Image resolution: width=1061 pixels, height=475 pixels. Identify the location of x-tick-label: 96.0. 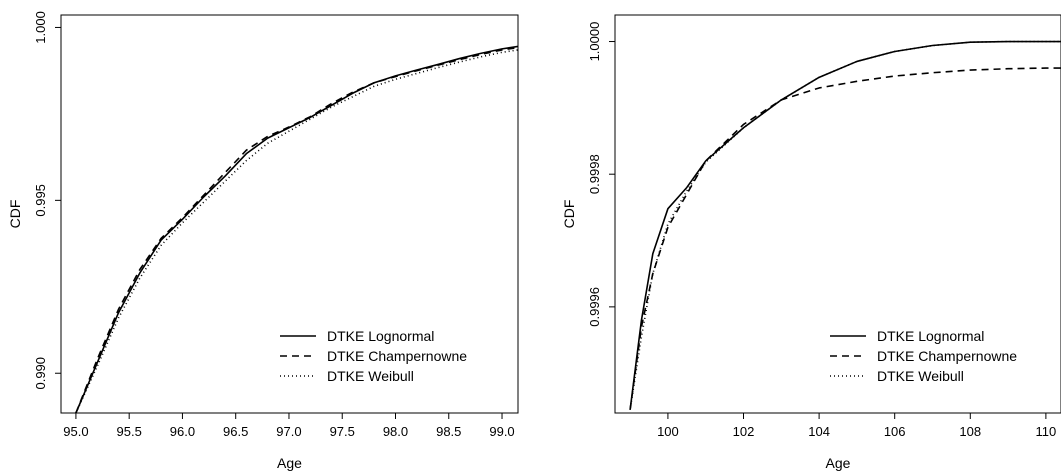
(182, 431).